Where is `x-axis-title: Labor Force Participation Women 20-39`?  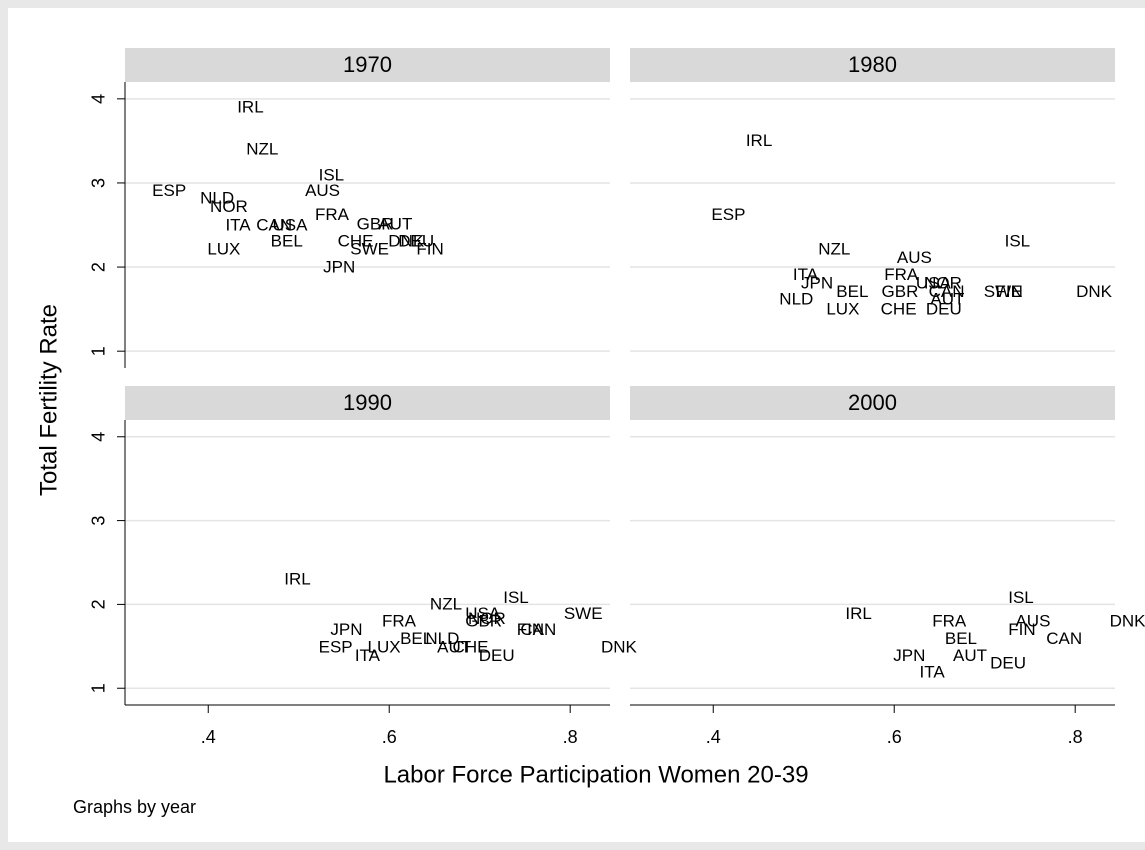
x-axis-title: Labor Force Participation Women 20-39 is located at coordinates (595, 774).